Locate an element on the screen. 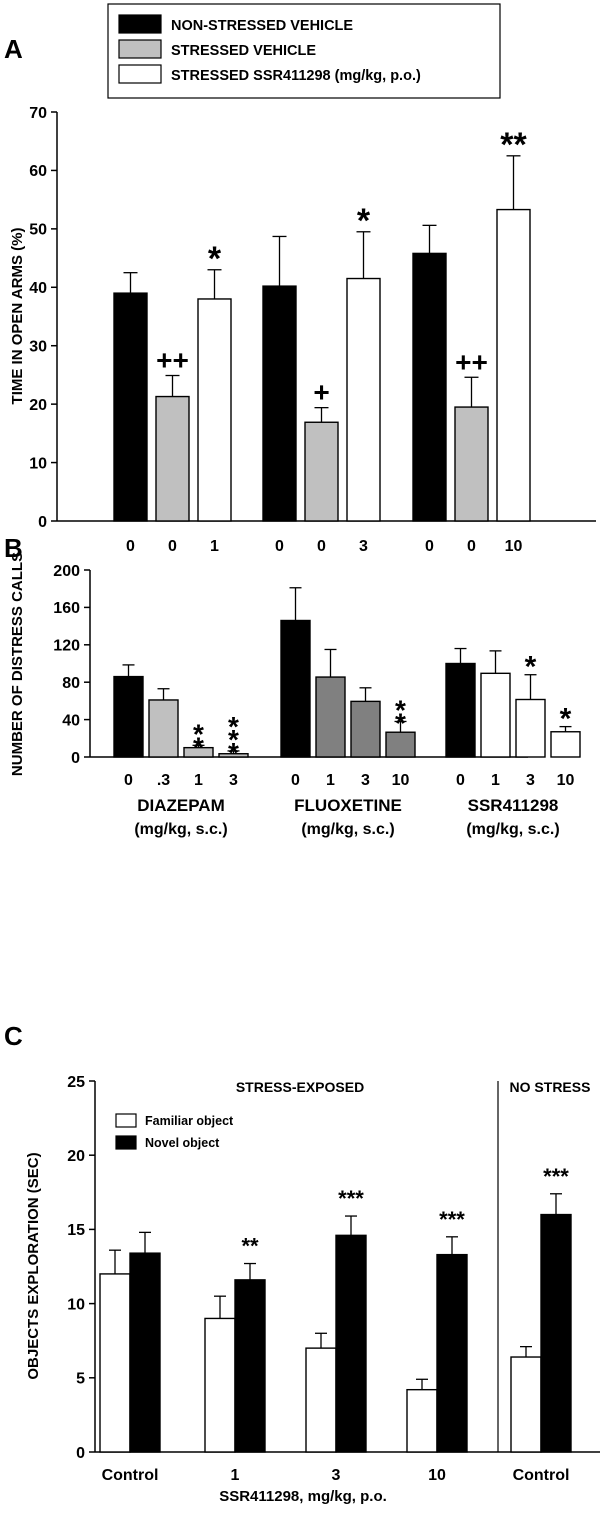 Image resolution: width=605 pixels, height=1537 pixels. x-tick-label: .3 is located at coordinates (163, 780).